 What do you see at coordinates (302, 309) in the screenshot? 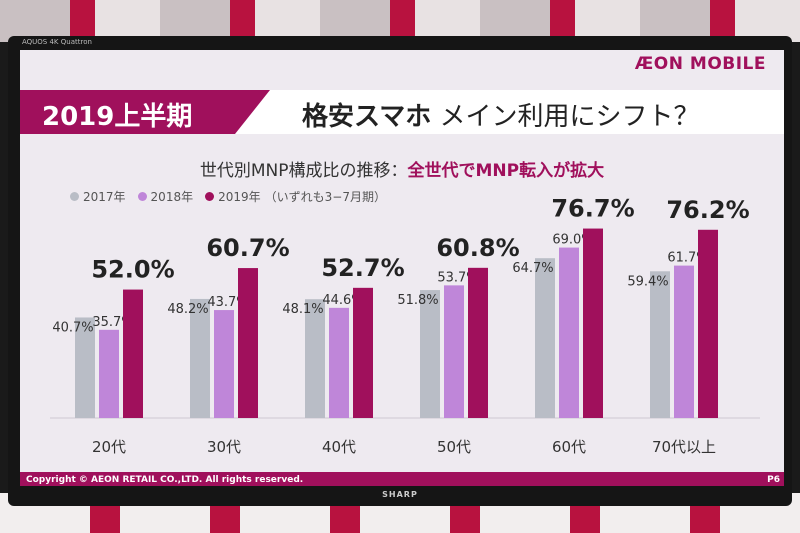
I see `data-label: 48.1%` at bounding box center [302, 309].